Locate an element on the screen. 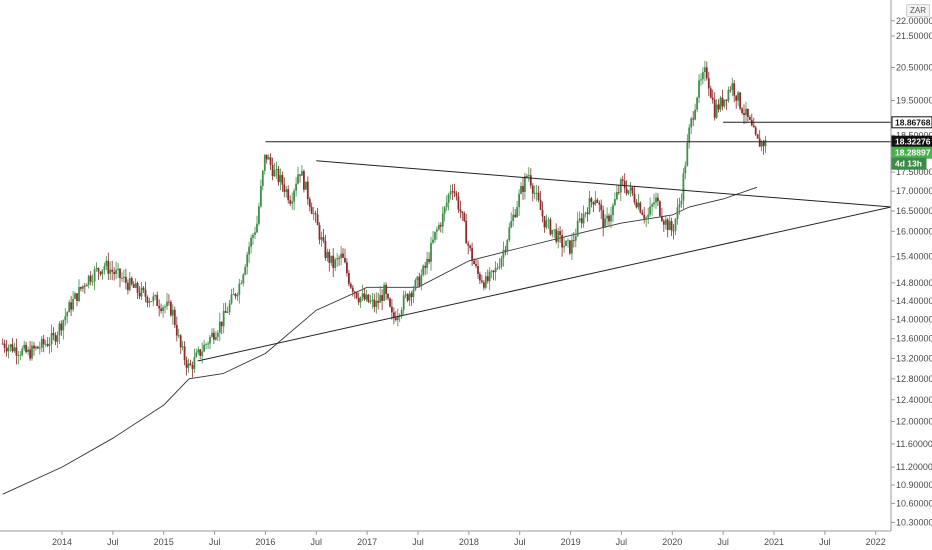  price-tick-label: 20.50000 is located at coordinates (914, 68).